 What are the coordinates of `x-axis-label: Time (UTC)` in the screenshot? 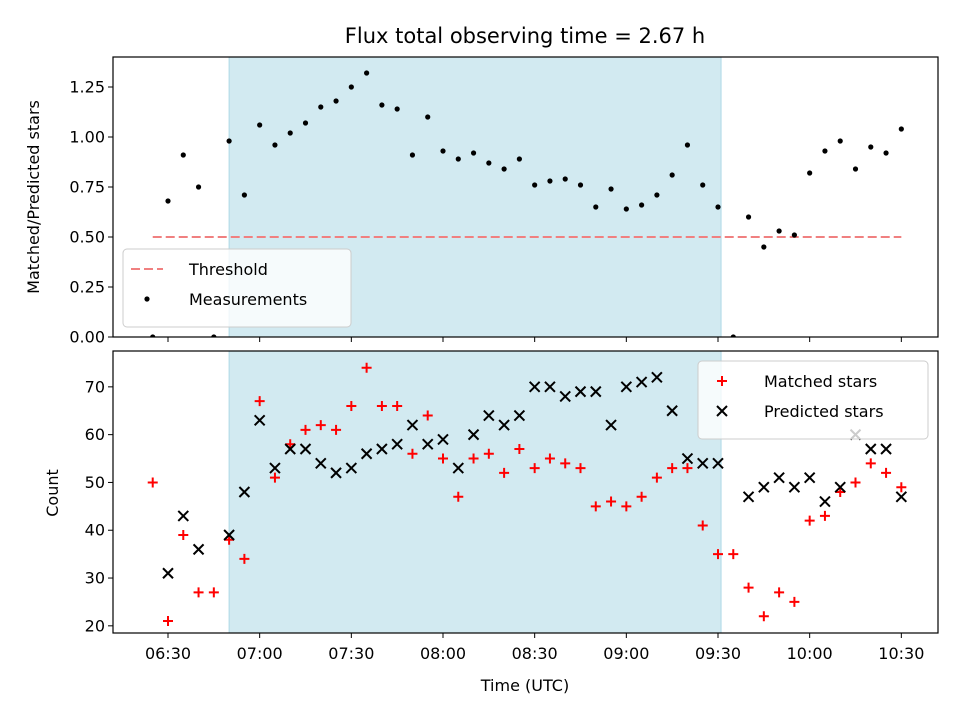 It's located at (524, 685).